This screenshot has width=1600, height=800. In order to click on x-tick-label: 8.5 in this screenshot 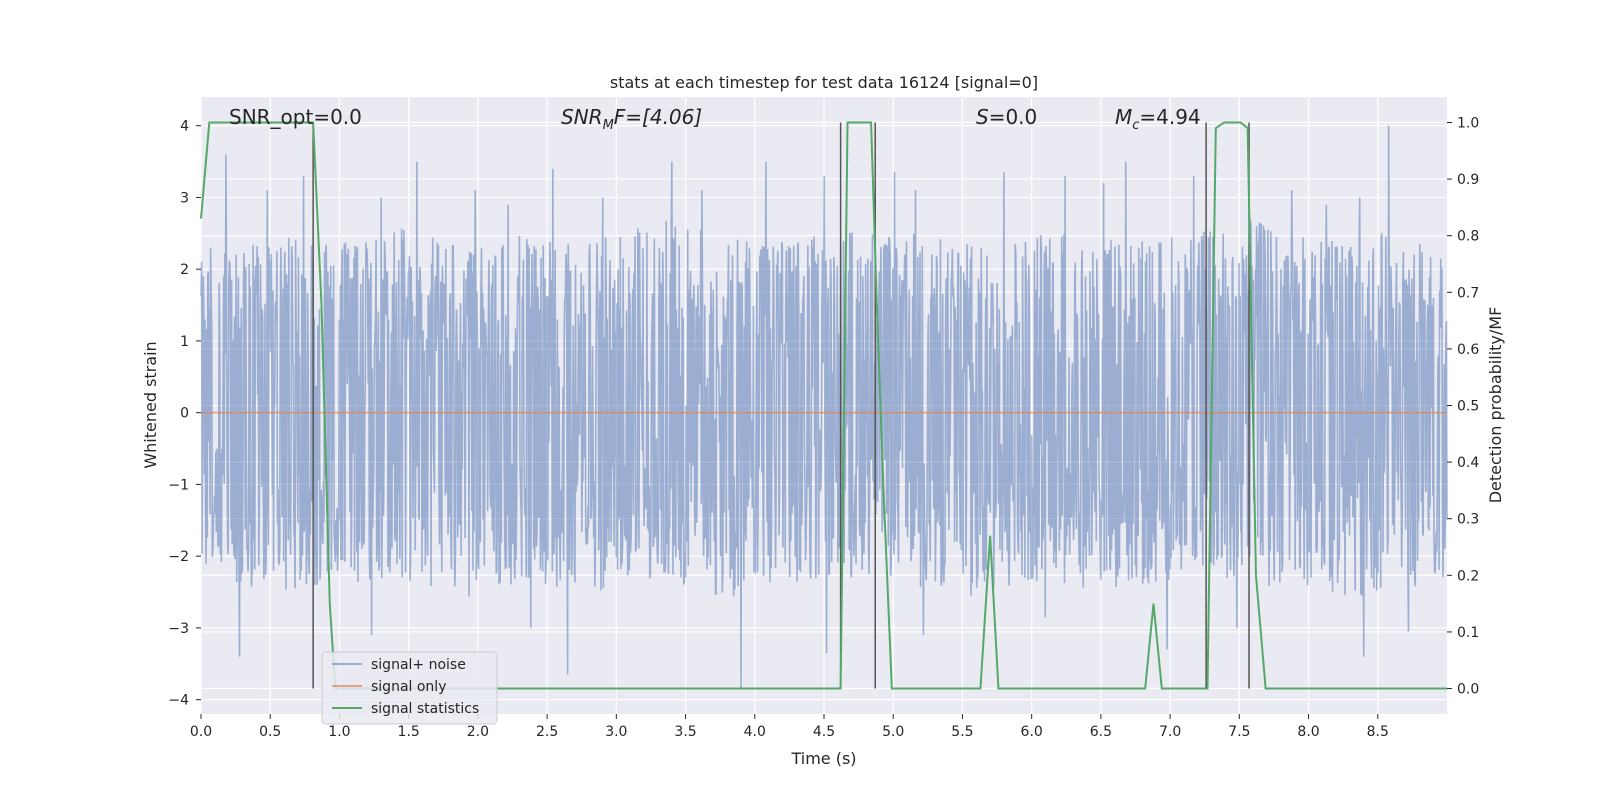, I will do `click(1378, 732)`.